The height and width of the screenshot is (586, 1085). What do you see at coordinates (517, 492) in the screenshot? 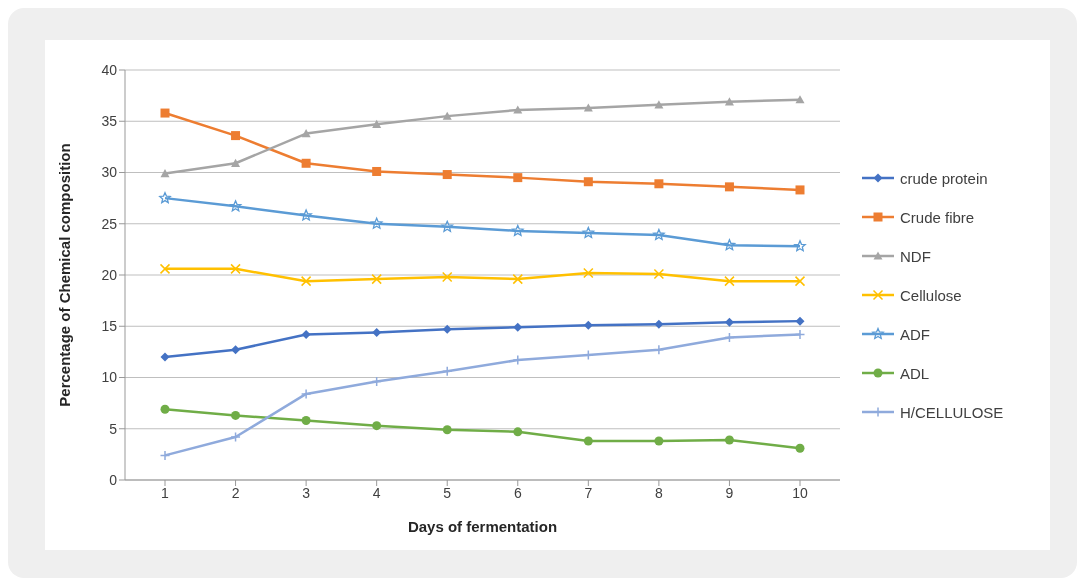
I see `x-tick-label: 6` at bounding box center [517, 492].